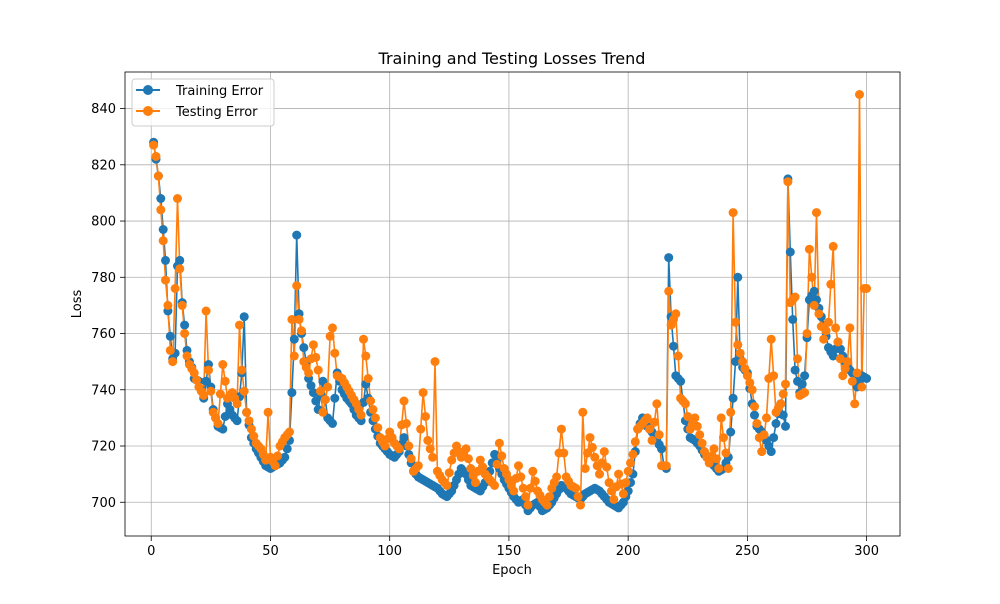 The height and width of the screenshot is (604, 1000). I want to click on x-tick-label: 250, so click(747, 551).